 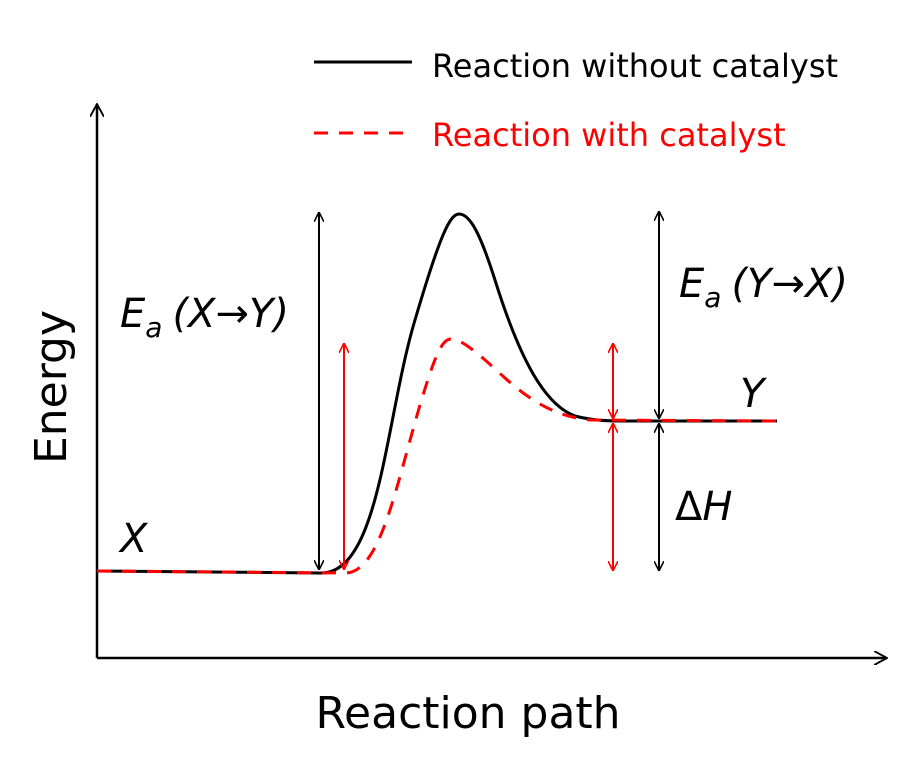 What do you see at coordinates (133, 539) in the screenshot?
I see `reactant-label: X` at bounding box center [133, 539].